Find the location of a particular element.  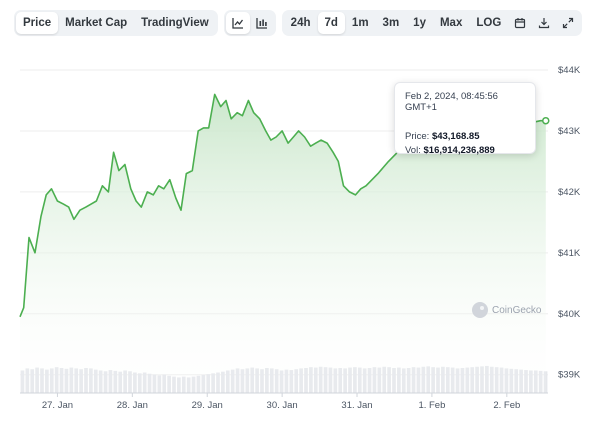

line-chart-button is located at coordinates (237, 23).